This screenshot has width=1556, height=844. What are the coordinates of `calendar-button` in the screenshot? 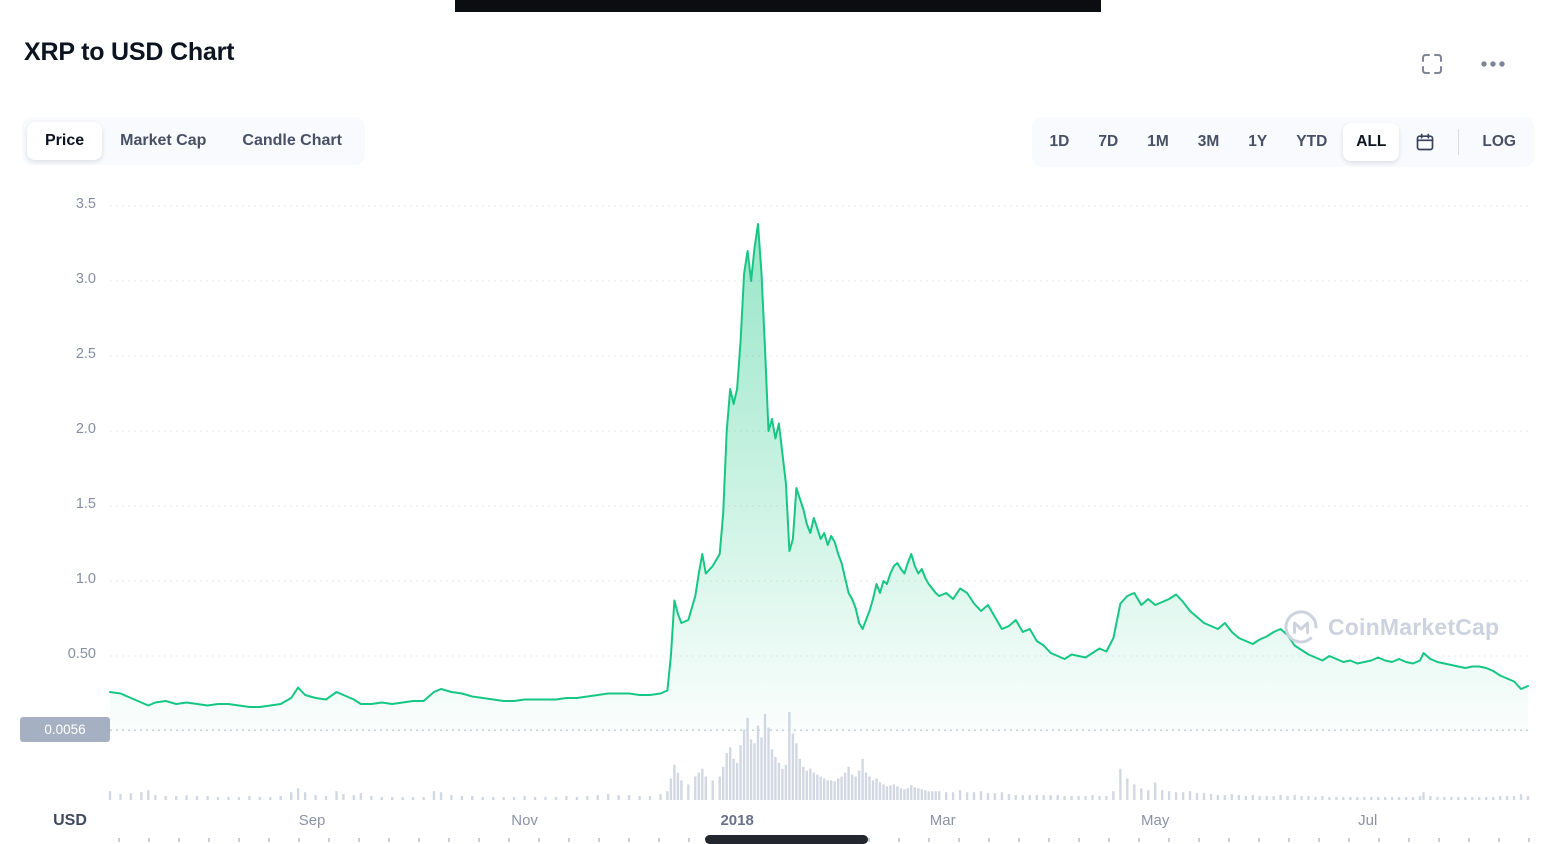 It's located at (1425, 142).